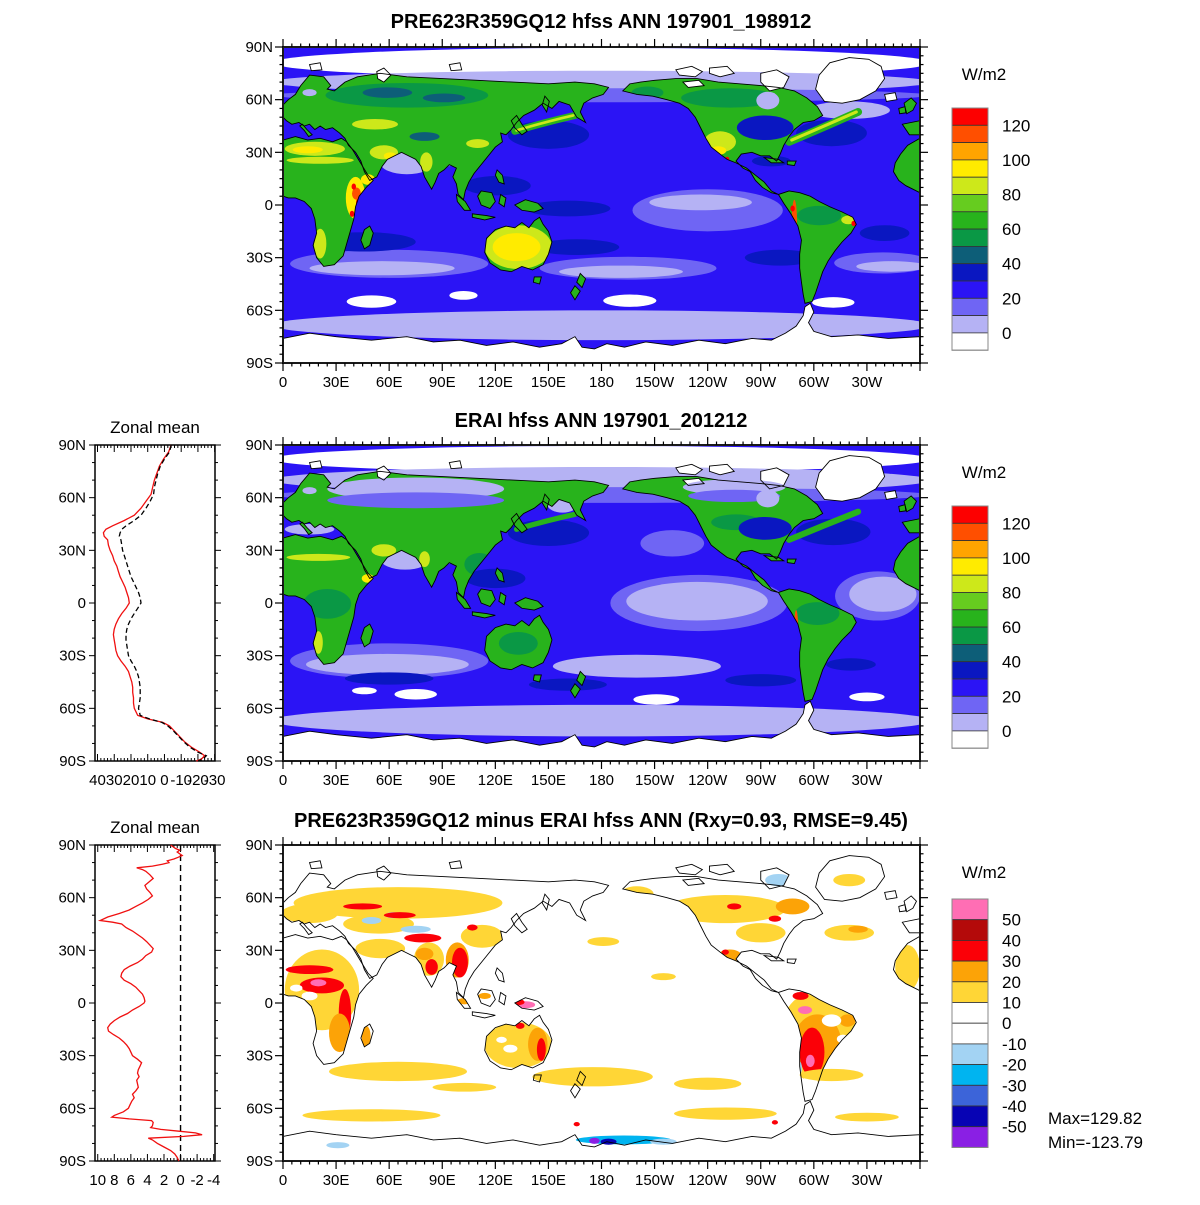 This screenshot has width=1200, height=1205. I want to click on lon-tick-label: 30E, so click(336, 1180).